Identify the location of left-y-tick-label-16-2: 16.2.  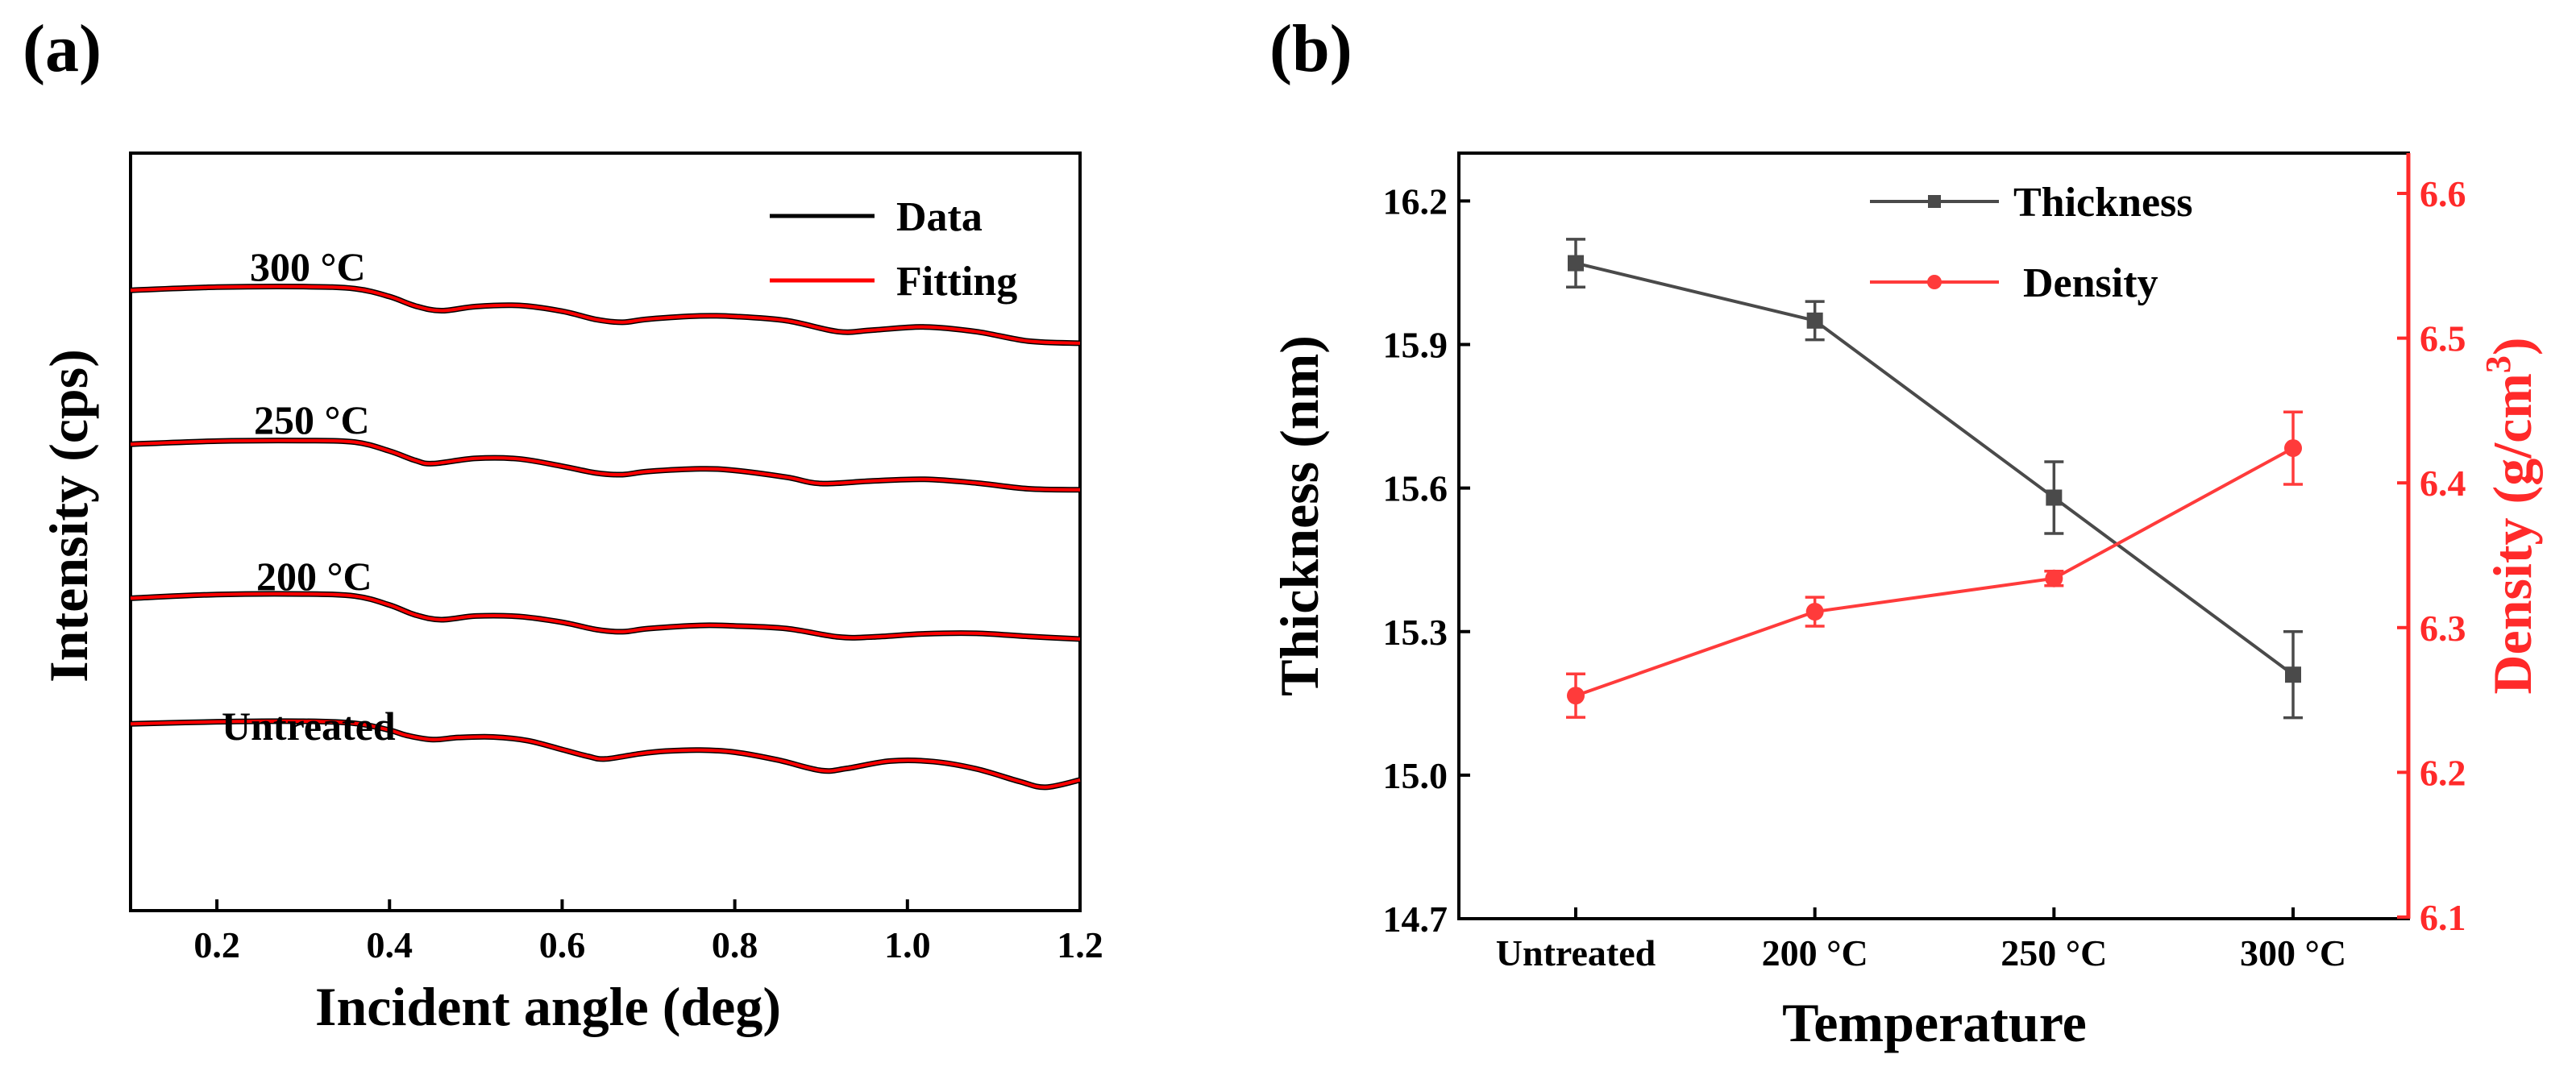
(1415, 201).